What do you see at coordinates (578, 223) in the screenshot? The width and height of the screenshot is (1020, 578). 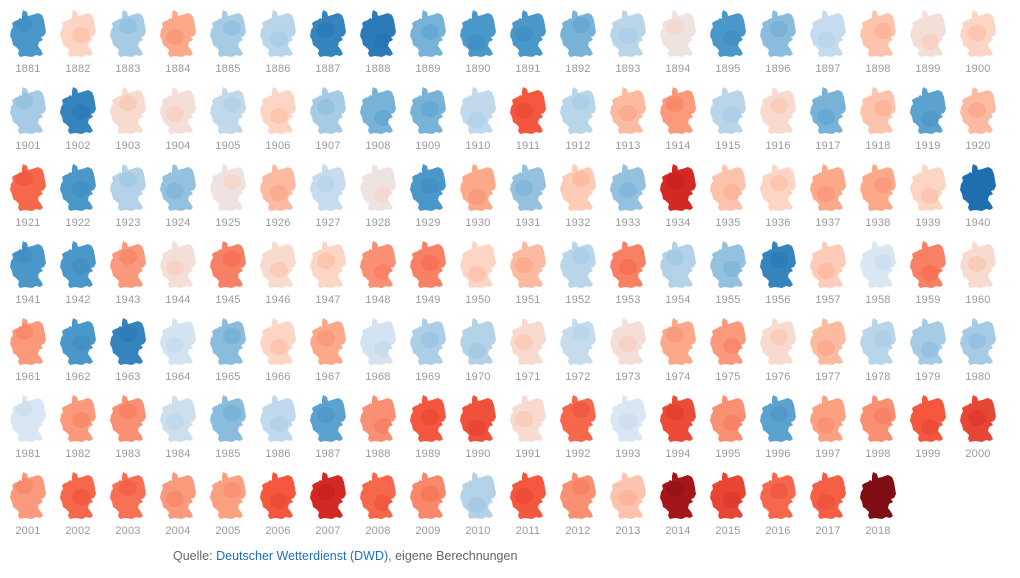 I see `year-label: 1932` at bounding box center [578, 223].